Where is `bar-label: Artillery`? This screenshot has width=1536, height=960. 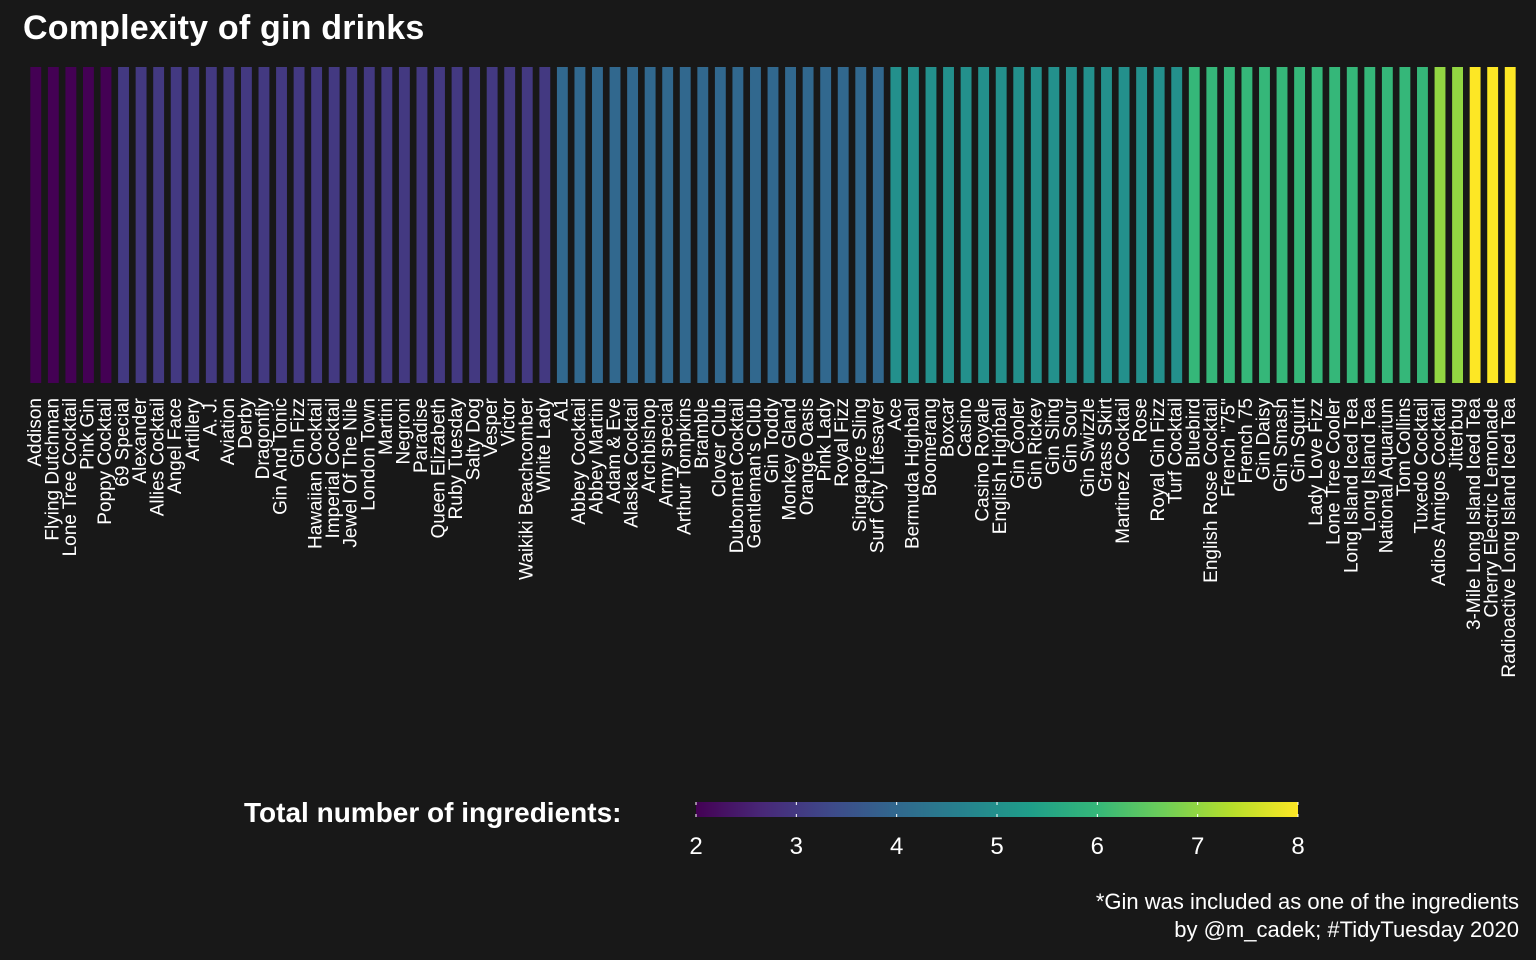 bar-label: Artillery is located at coordinates (193, 430).